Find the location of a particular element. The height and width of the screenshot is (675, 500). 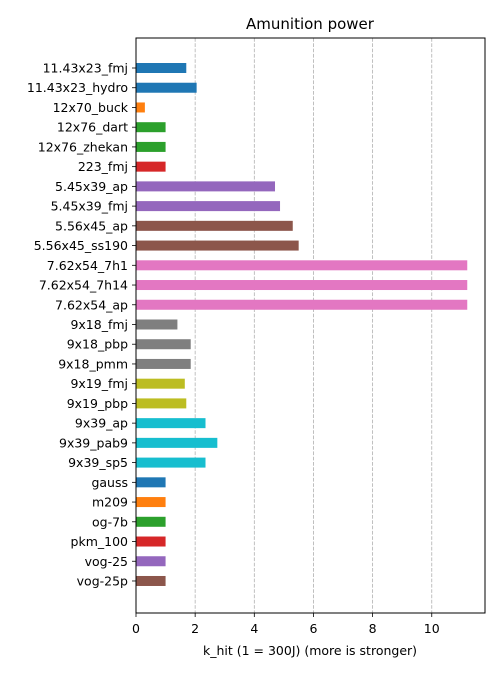

y-tick-label: 11.43x23_fmj is located at coordinates (85, 68).